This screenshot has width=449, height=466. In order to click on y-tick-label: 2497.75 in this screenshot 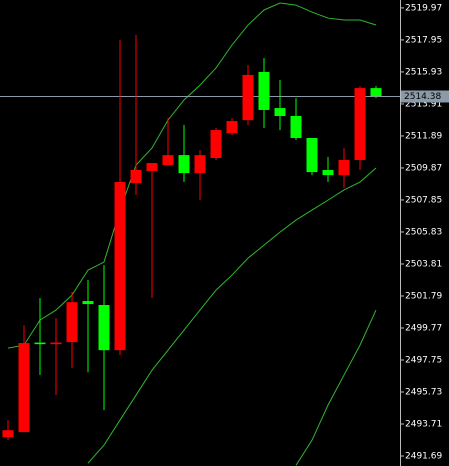, I will do `click(423, 360)`.